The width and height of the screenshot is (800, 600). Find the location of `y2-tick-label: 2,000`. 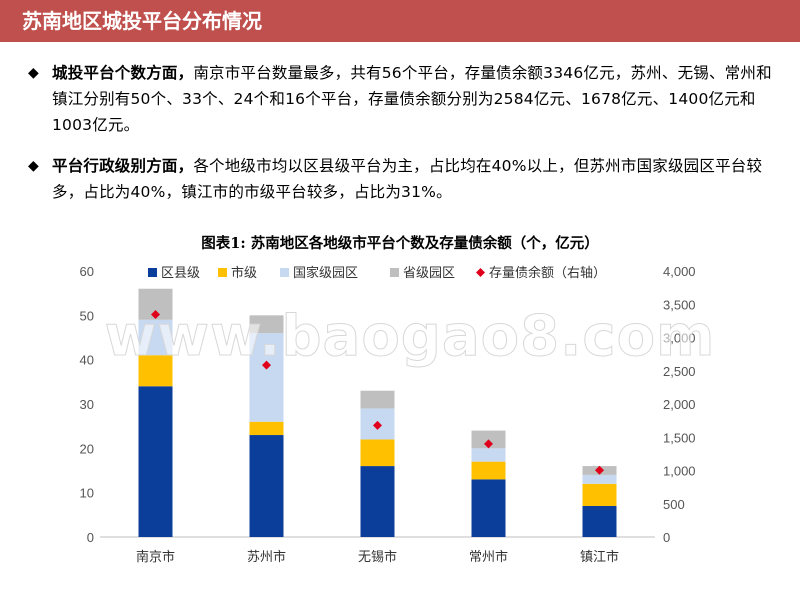

y2-tick-label: 2,000 is located at coordinates (679, 404).